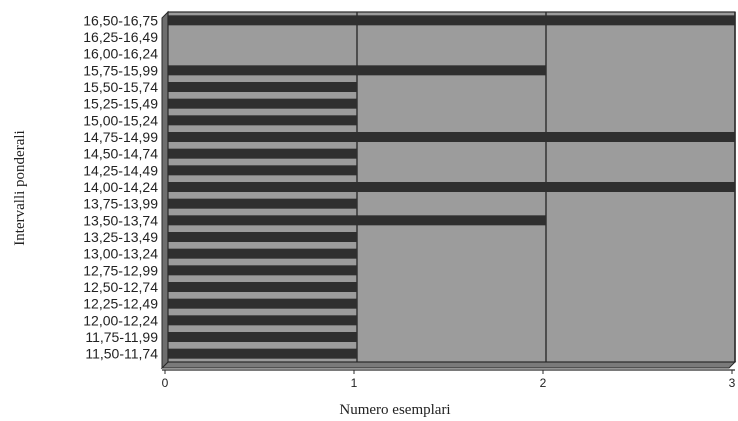  Describe the element at coordinates (451, 20) in the screenshot. I see `bar-16,50-16,75` at that location.